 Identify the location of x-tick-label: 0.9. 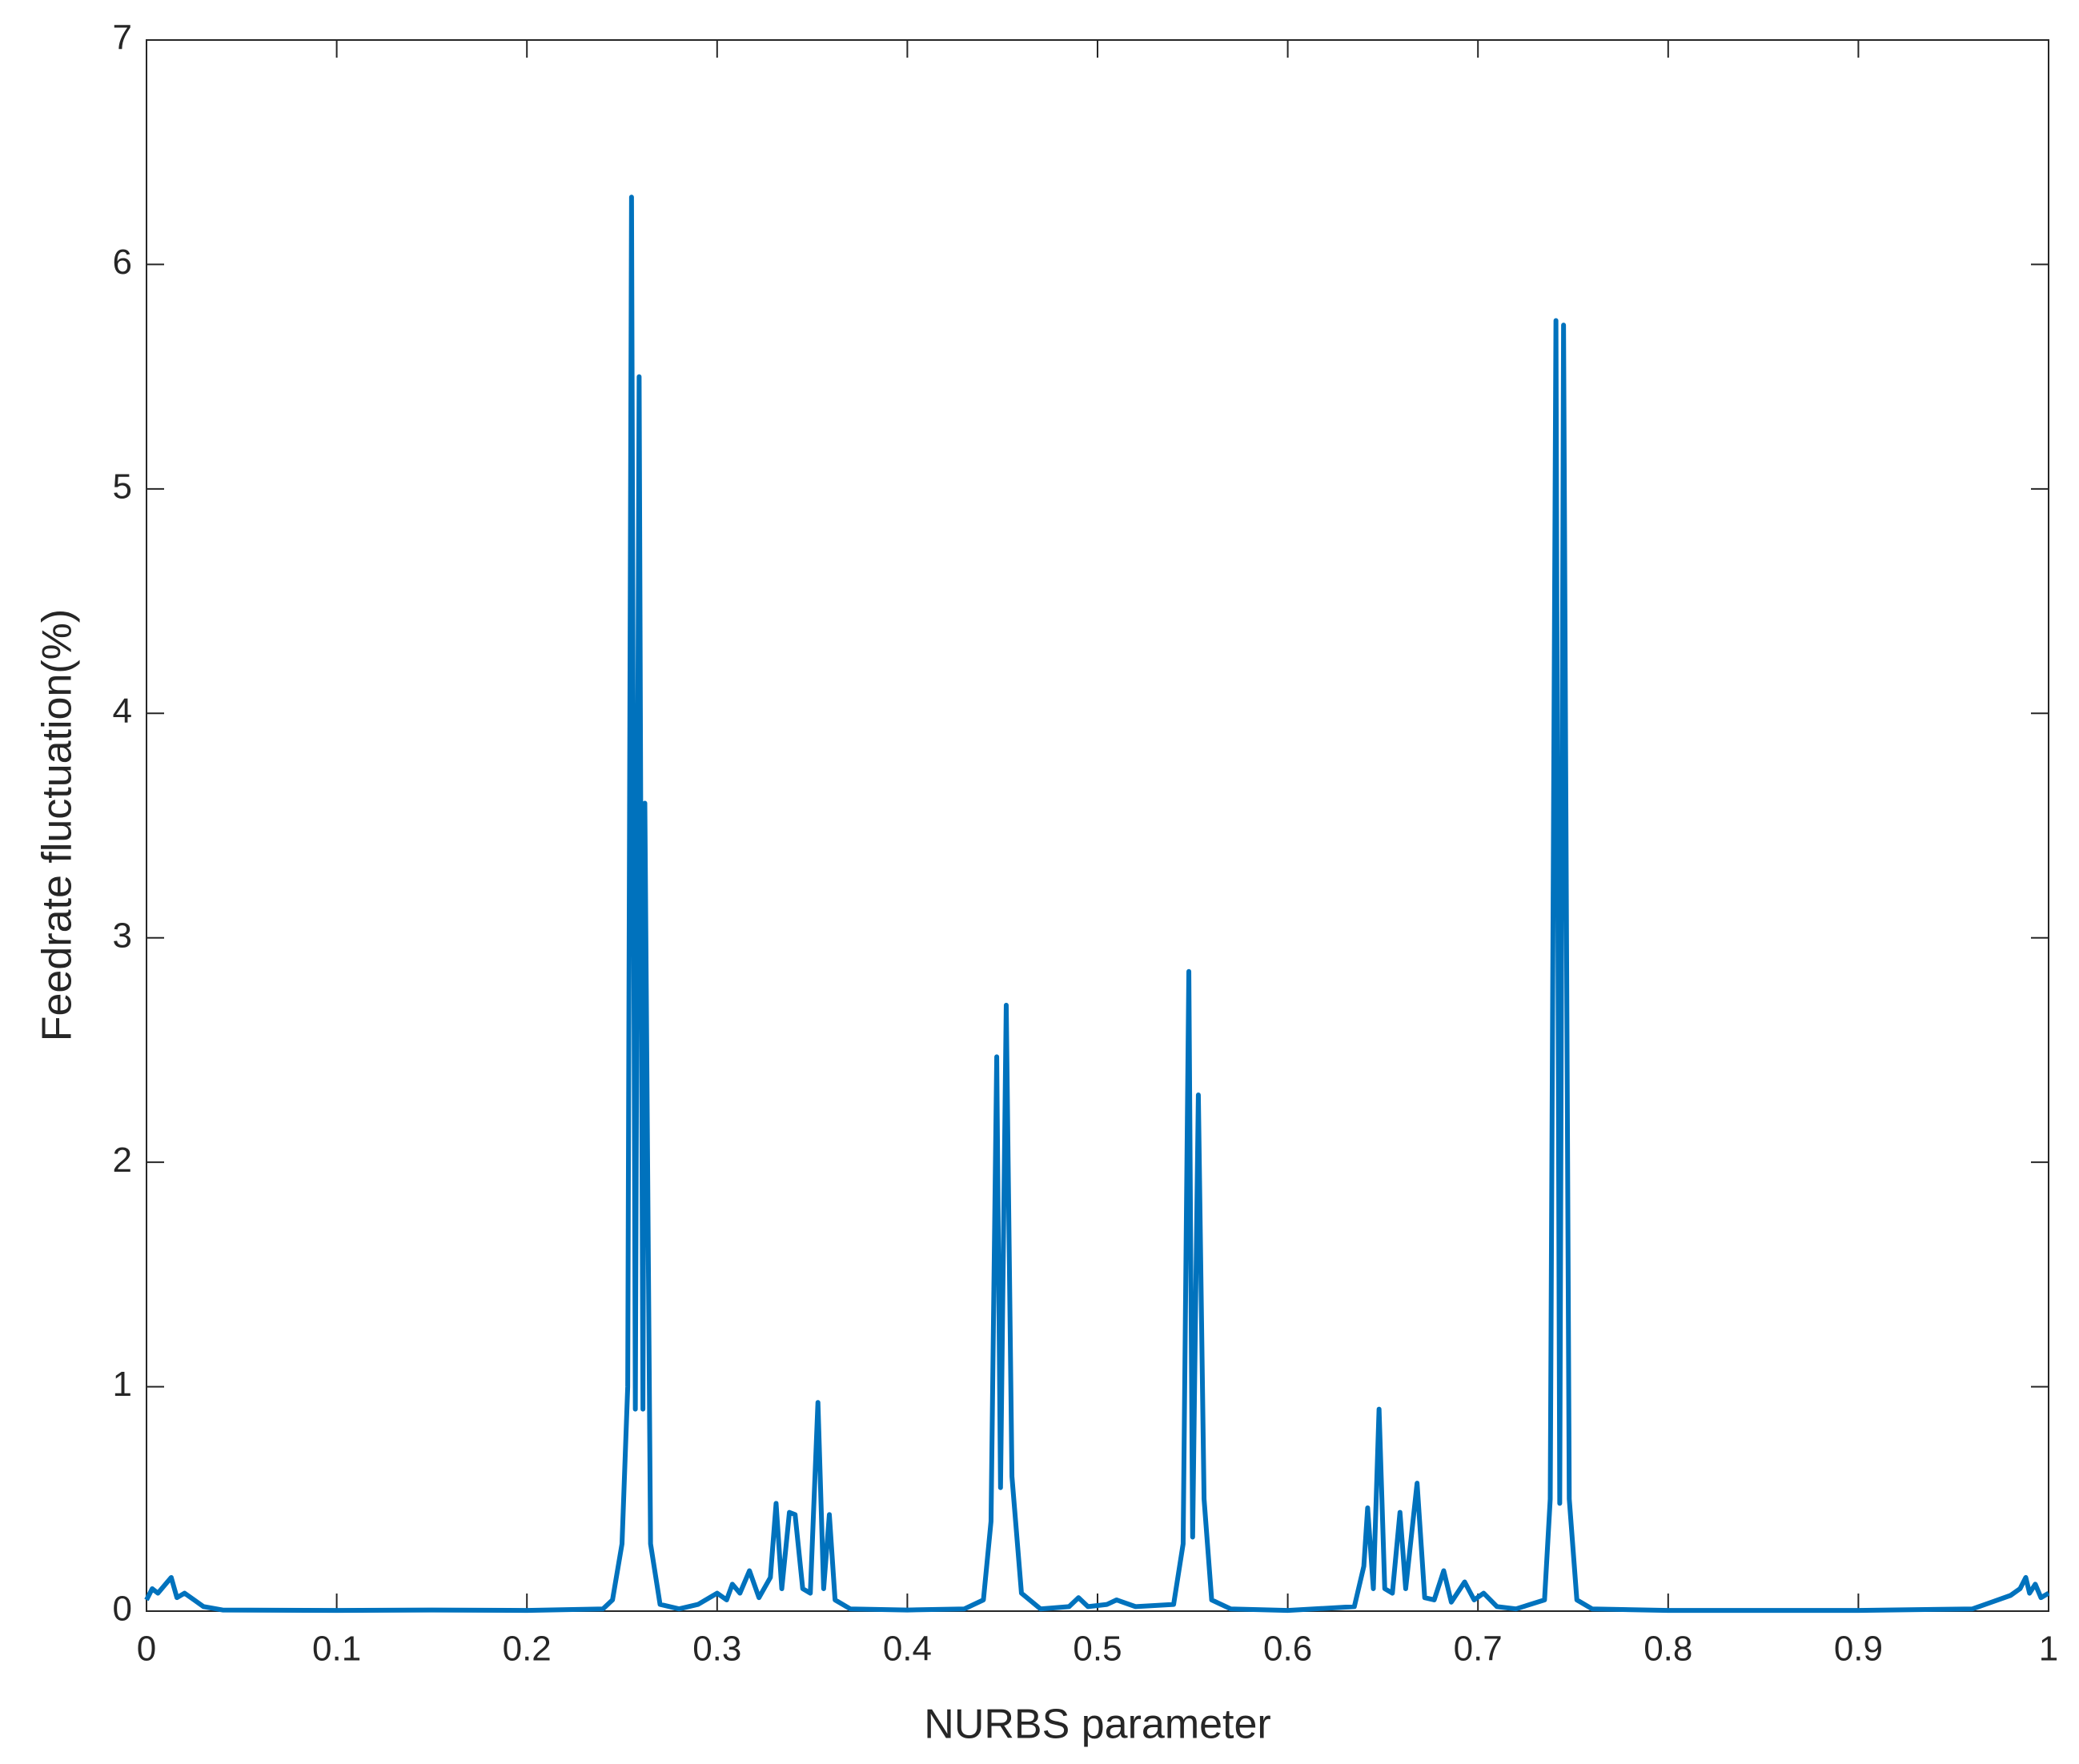
(1858, 1649).